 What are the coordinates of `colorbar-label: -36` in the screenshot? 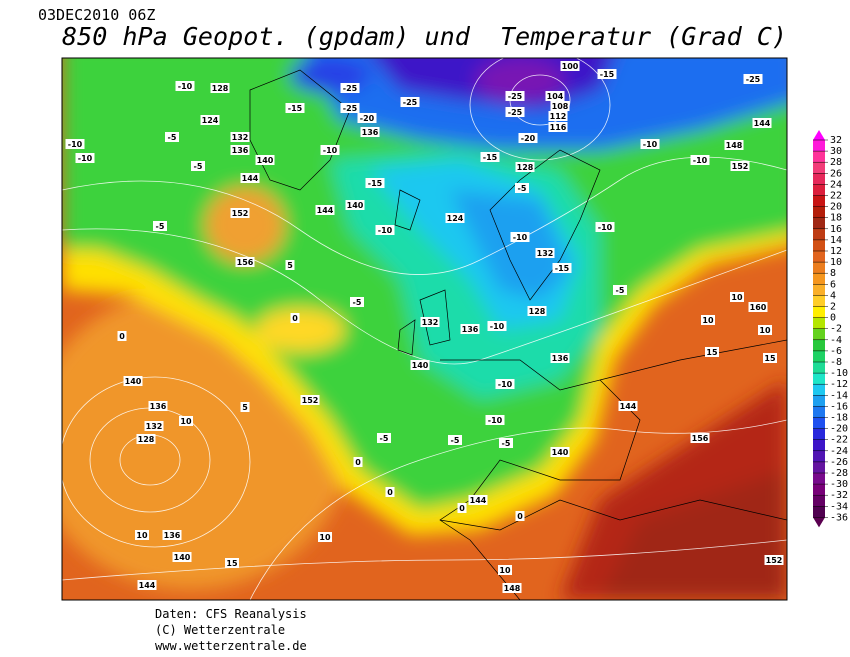 It's located at (839, 517).